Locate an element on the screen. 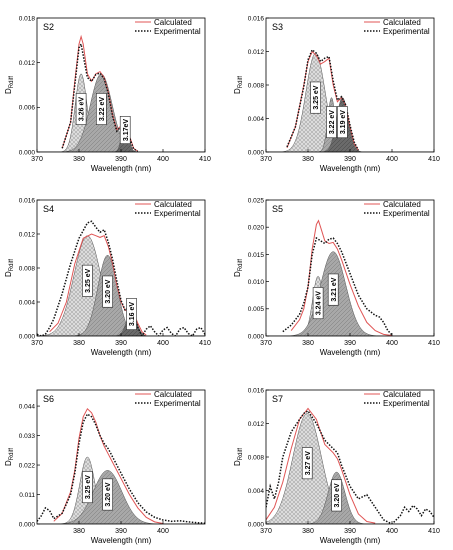  panel-label: S5 is located at coordinates (277, 209).